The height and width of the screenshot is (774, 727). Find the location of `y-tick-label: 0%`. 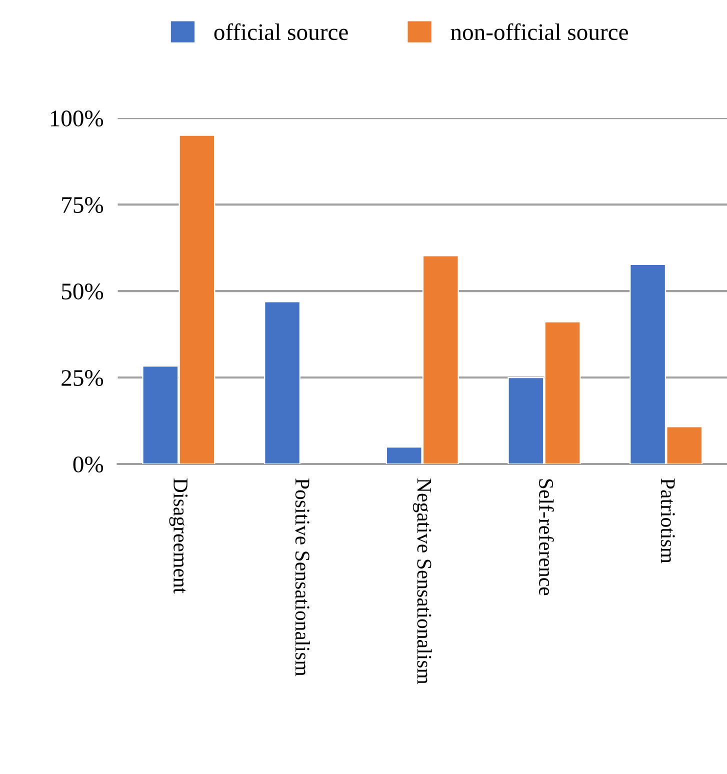

y-tick-label: 0% is located at coordinates (88, 464).